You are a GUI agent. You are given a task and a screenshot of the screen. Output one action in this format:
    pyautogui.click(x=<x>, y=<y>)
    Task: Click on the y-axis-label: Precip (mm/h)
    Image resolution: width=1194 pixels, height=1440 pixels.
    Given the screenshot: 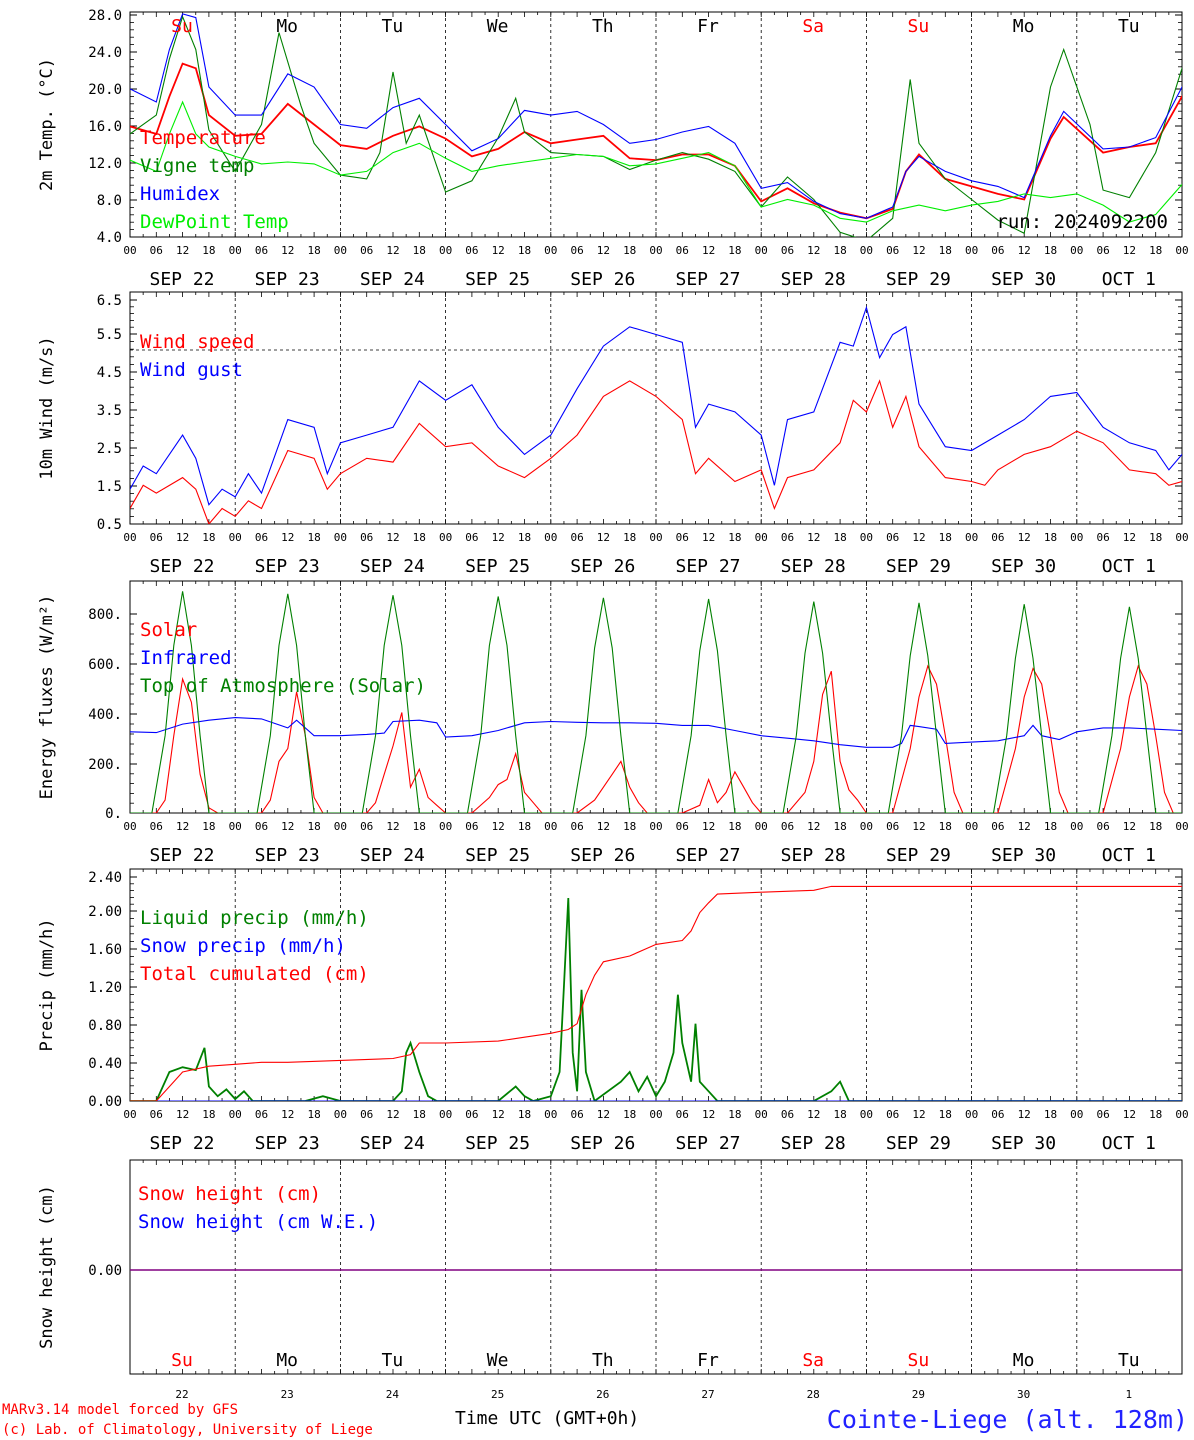 What is the action you would take?
    pyautogui.click(x=47, y=984)
    